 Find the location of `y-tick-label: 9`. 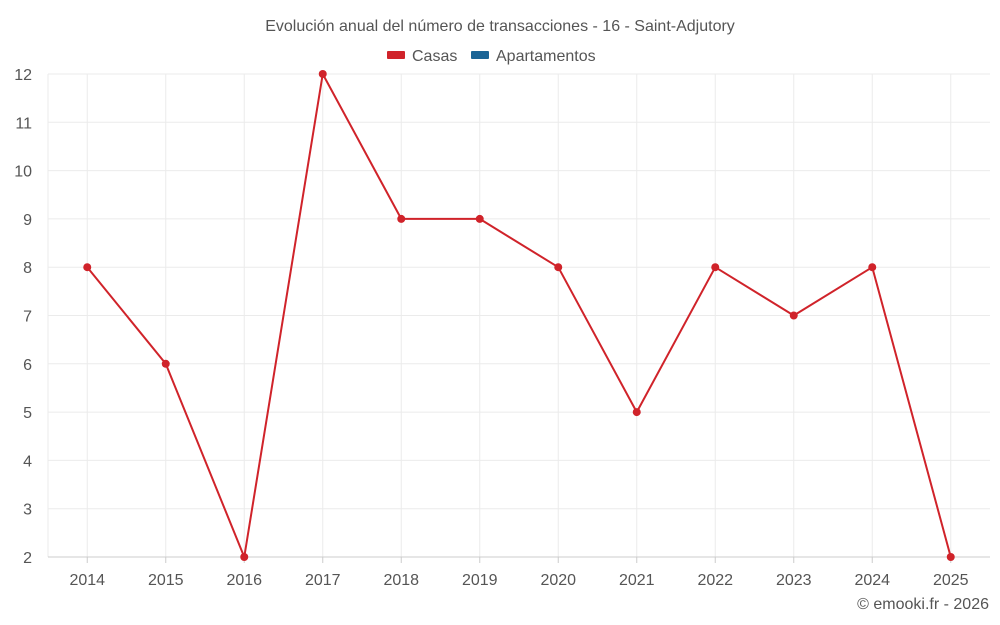

y-tick-label: 9 is located at coordinates (27, 220).